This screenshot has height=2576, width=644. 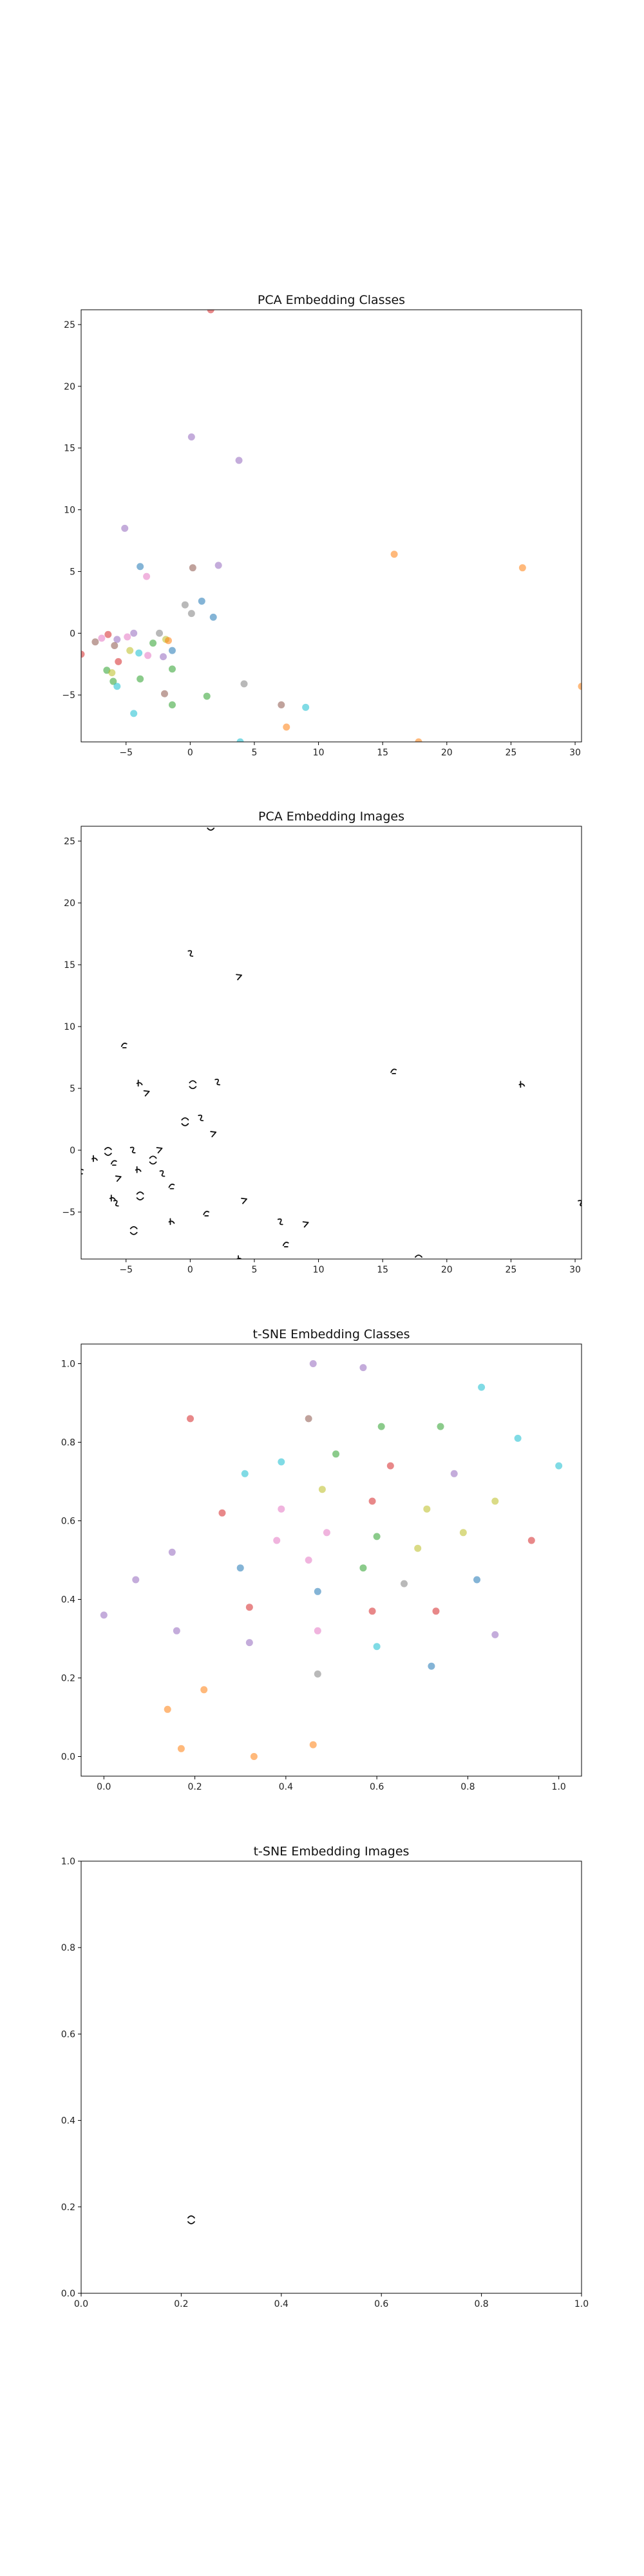 What do you see at coordinates (281, 2304) in the screenshot?
I see `x-tick-label: 0.4` at bounding box center [281, 2304].